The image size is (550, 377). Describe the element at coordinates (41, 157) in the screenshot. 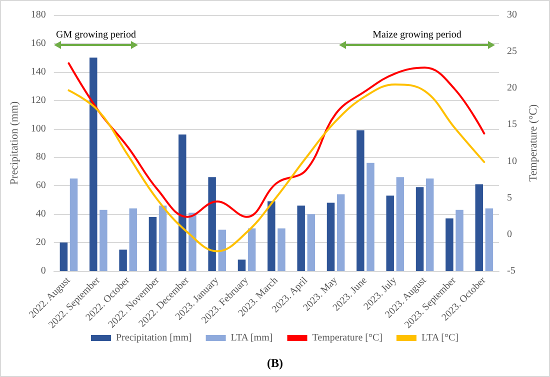

I see `y-tick-label: 80` at that location.